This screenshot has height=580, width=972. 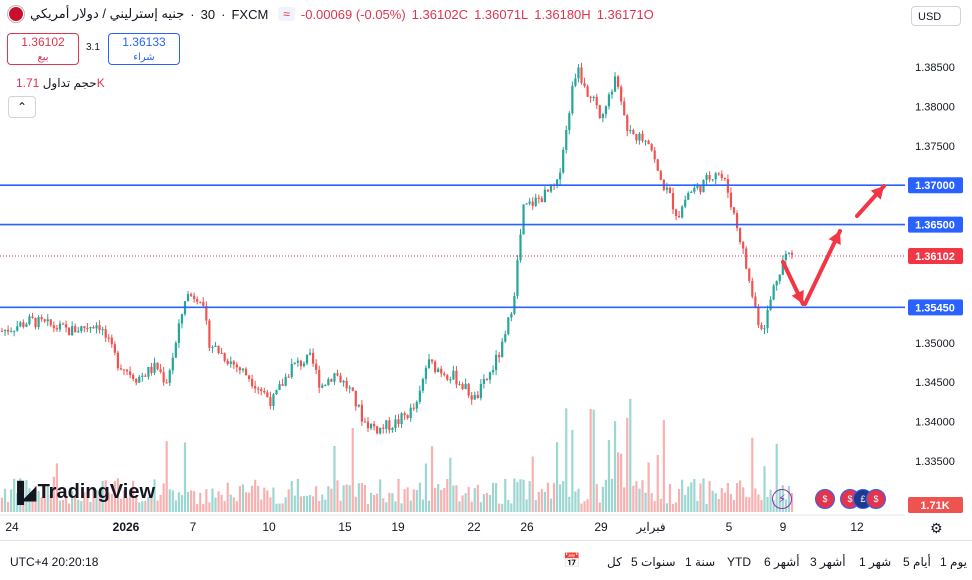 I want to click on symbol-name: جنيه إسترليني / دولار أمريكي, so click(x=107, y=13).